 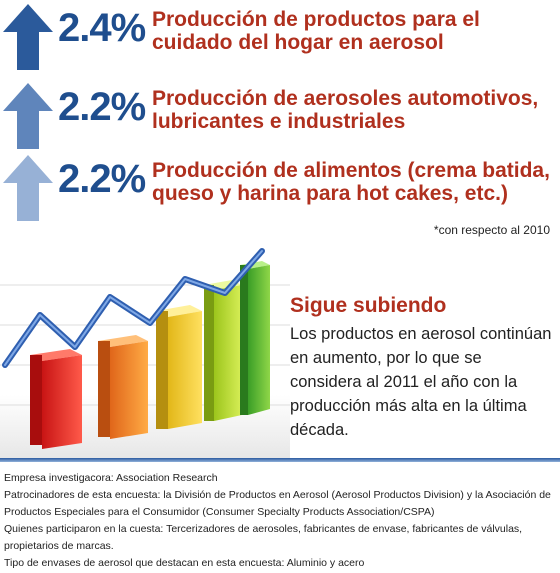 I want to click on bar-red, so click(x=56, y=399).